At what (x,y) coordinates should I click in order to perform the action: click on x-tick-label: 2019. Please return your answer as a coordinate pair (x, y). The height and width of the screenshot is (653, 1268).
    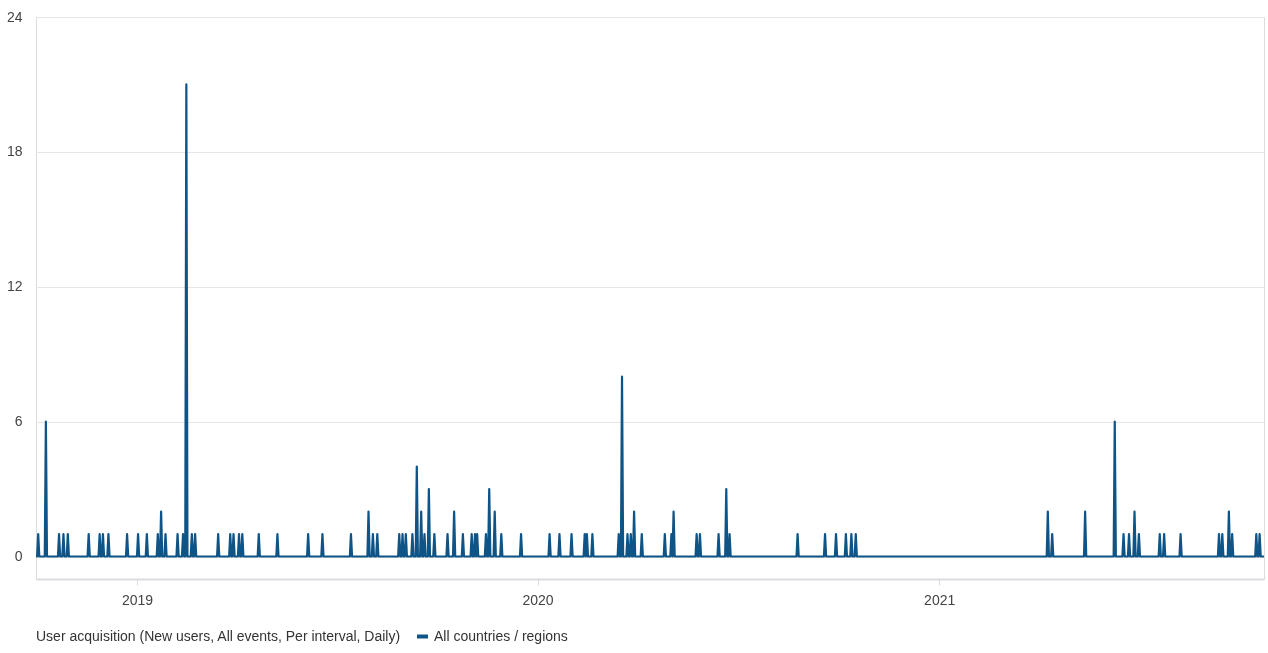
    Looking at the image, I should click on (137, 599).